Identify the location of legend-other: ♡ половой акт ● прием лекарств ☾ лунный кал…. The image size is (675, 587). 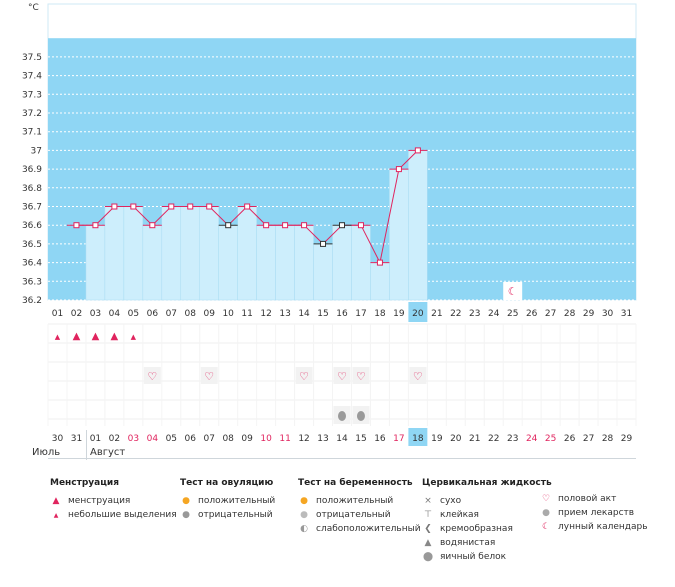
(594, 513).